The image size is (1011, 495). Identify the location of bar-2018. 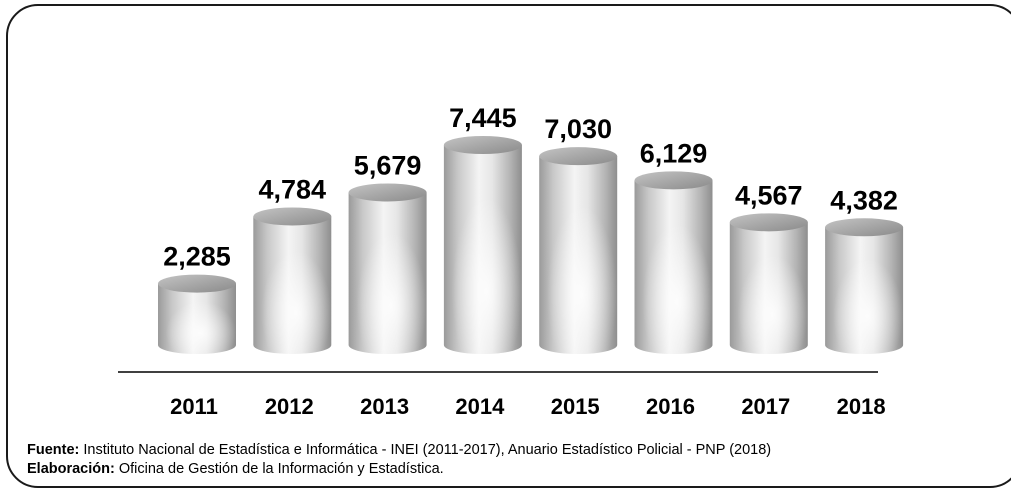
(864, 286).